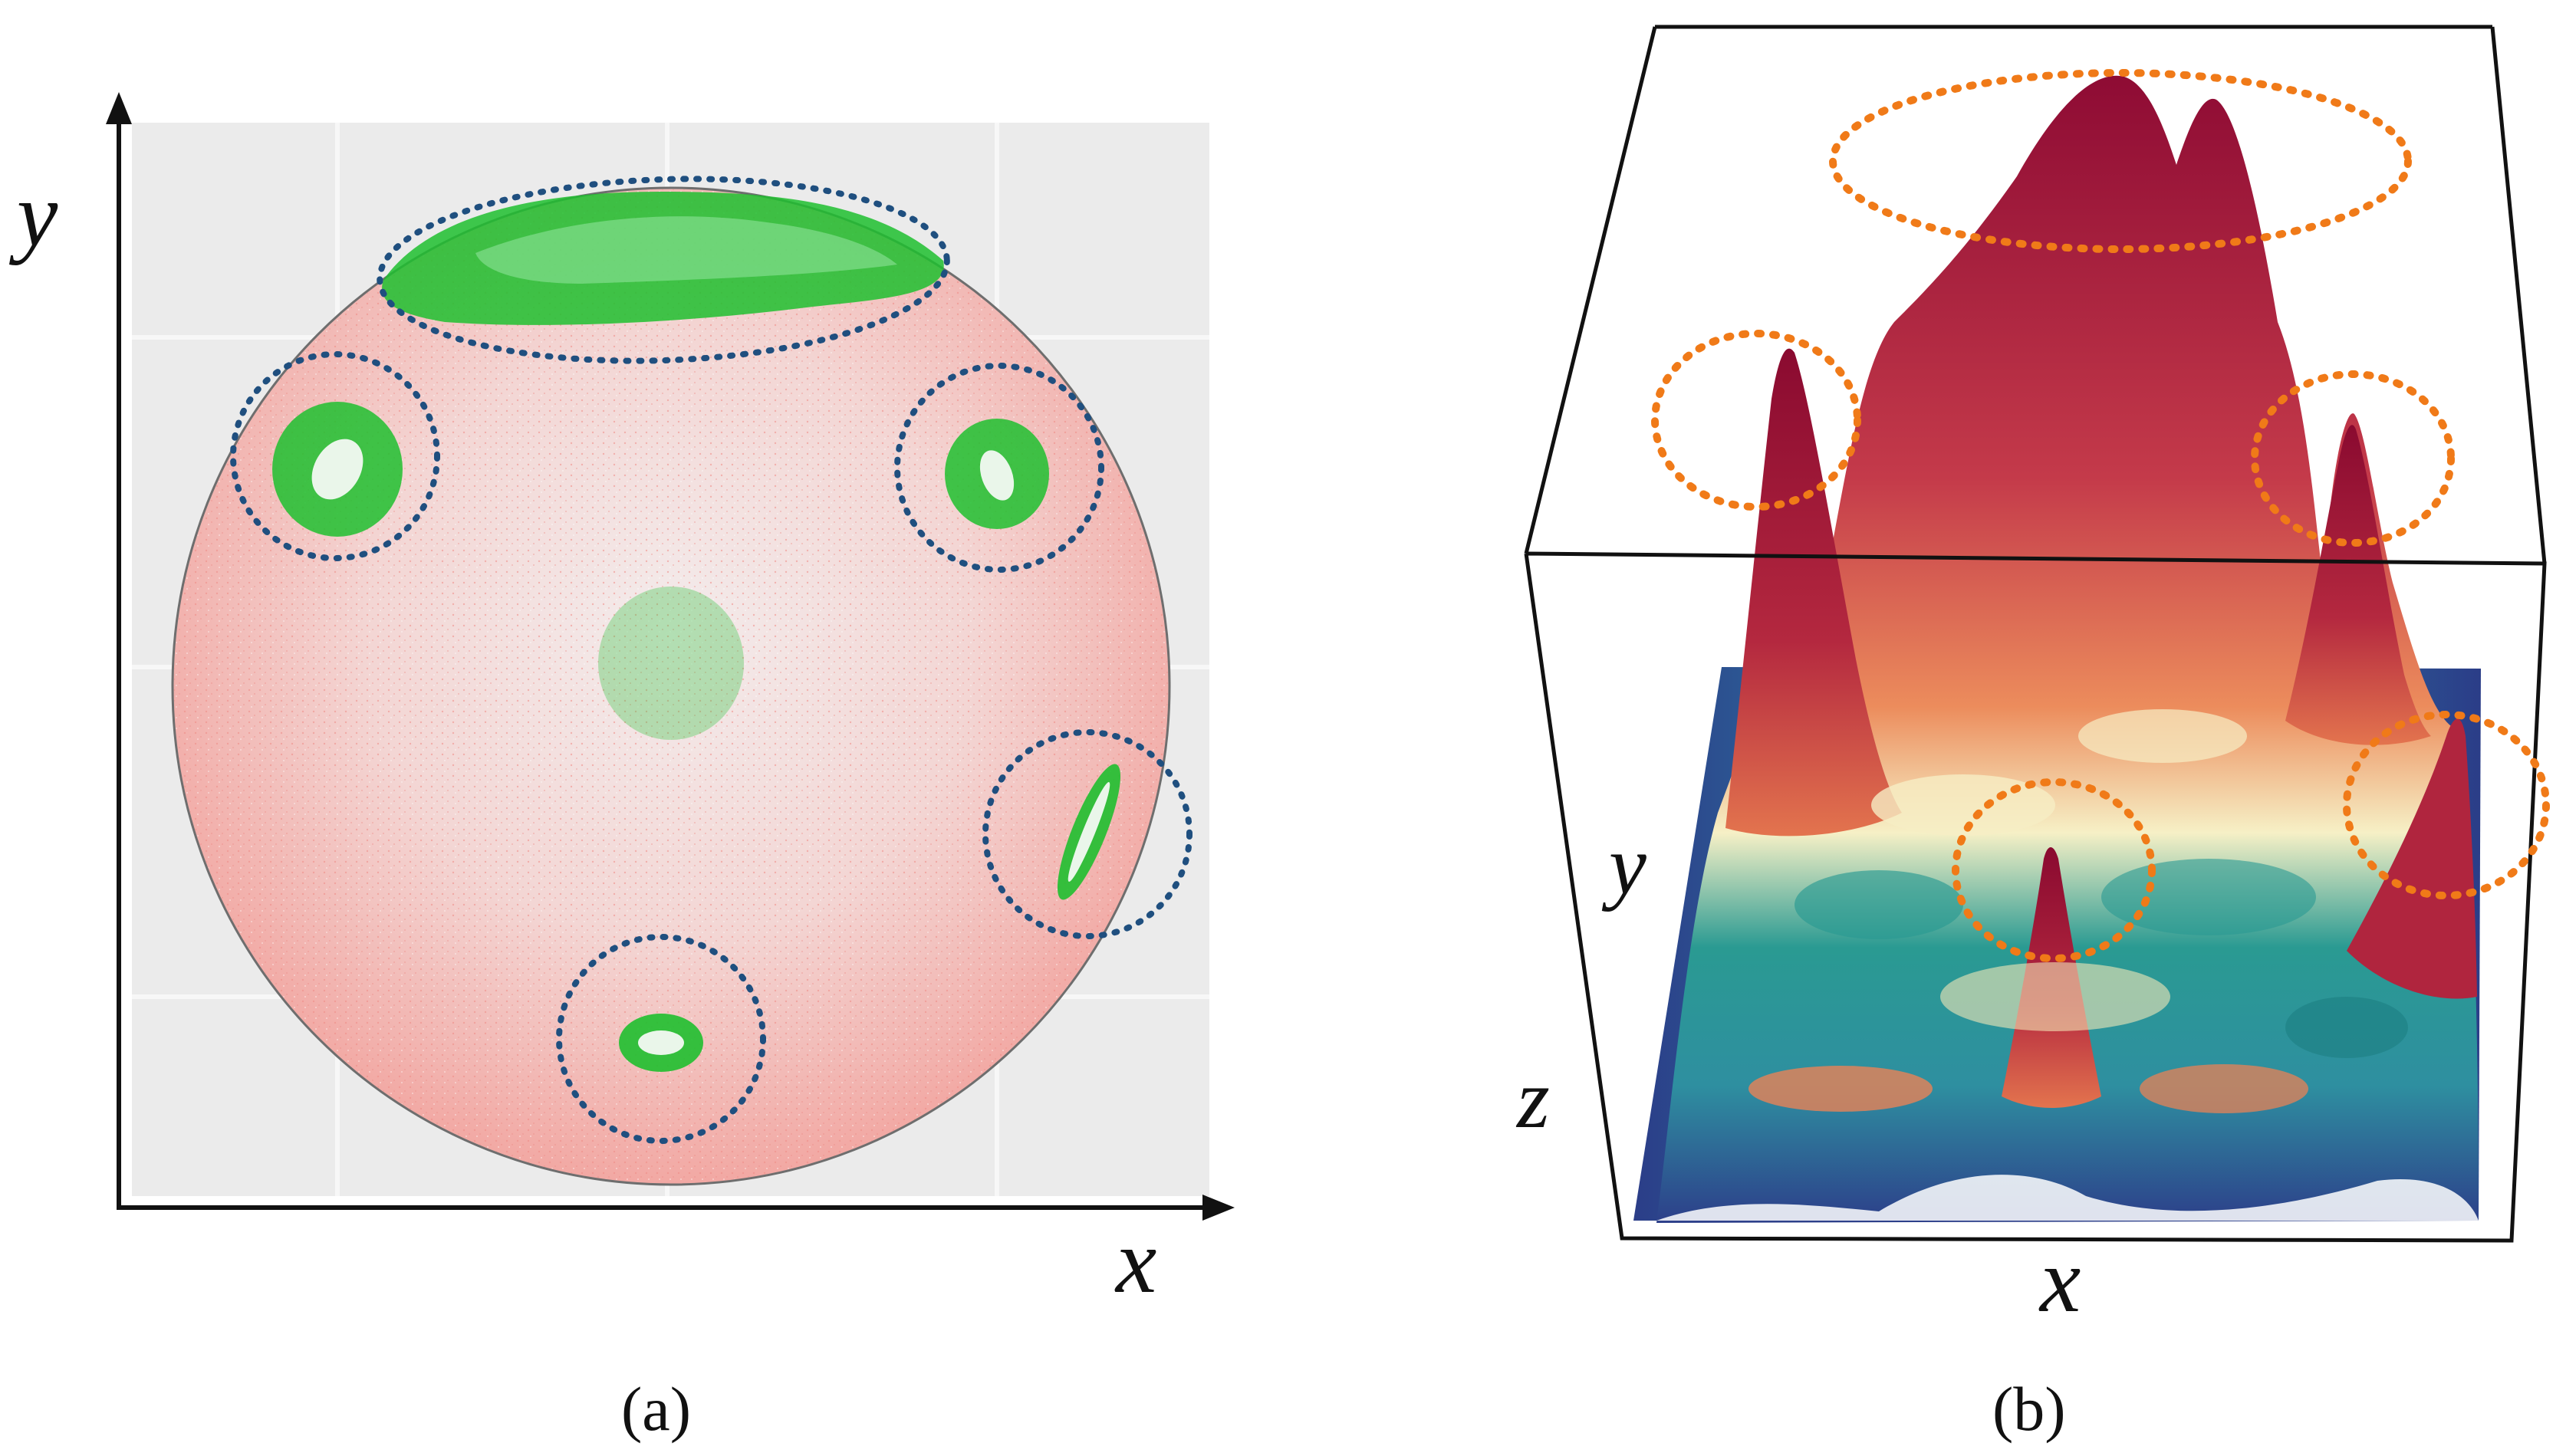  Describe the element at coordinates (2029, 1409) in the screenshot. I see `caption-b: (b)` at that location.